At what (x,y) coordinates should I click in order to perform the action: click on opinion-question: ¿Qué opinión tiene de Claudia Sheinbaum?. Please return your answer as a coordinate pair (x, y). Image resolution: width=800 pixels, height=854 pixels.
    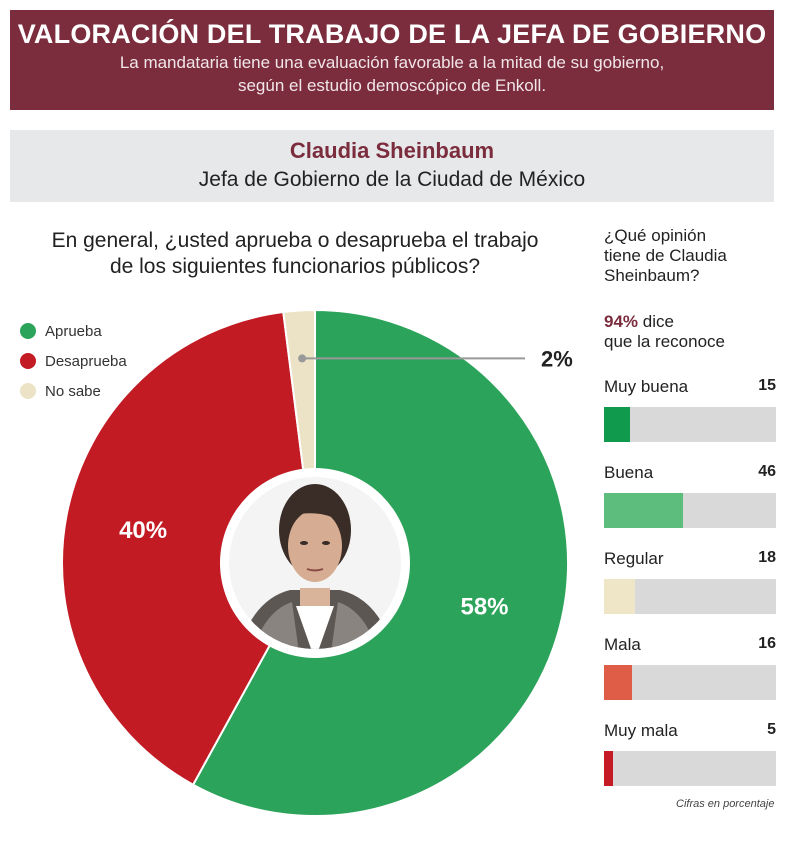
    Looking at the image, I should click on (665, 256).